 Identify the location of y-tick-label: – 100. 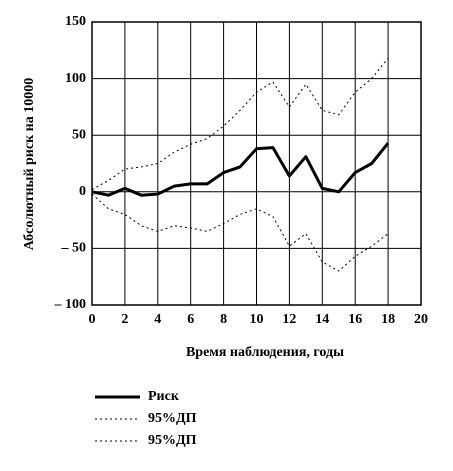
(70, 304).